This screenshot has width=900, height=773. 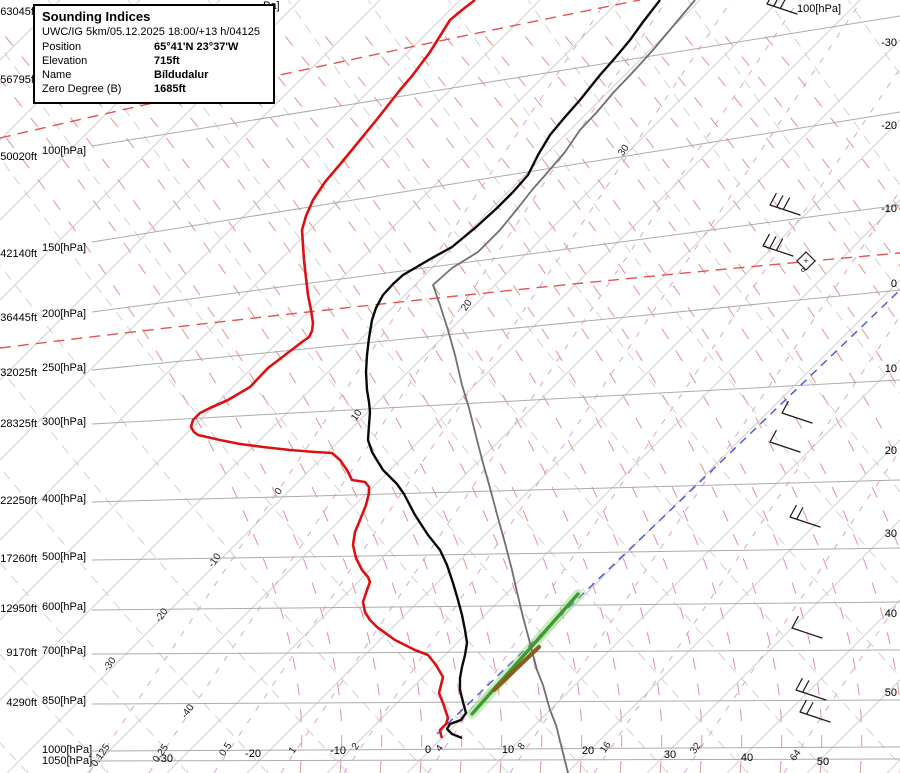 What do you see at coordinates (819, 9) in the screenshot?
I see `top-right-pressure-label: 100[hPa]` at bounding box center [819, 9].